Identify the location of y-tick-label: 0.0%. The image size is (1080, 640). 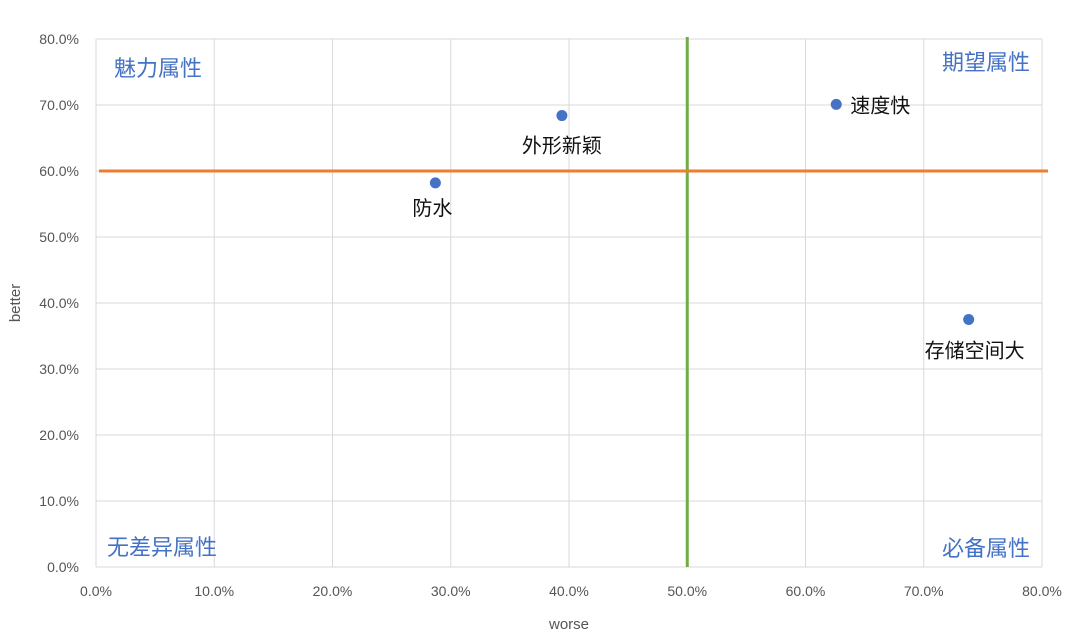
(63, 567).